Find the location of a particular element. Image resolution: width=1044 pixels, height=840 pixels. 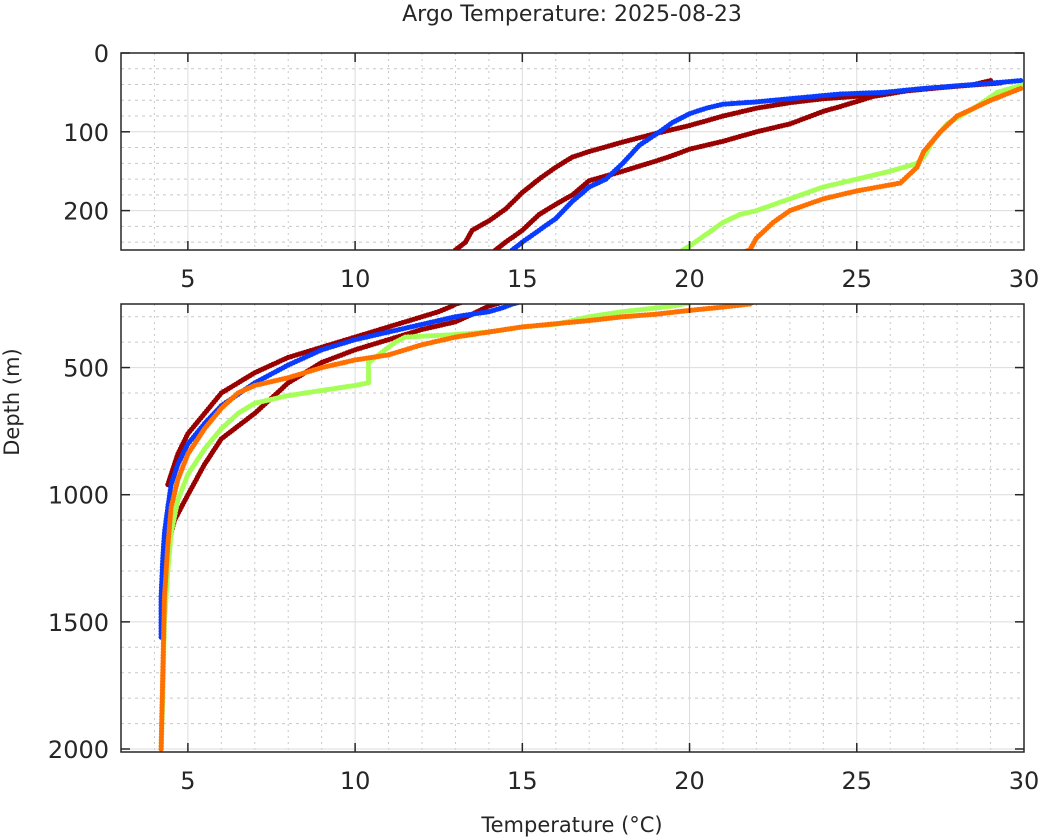

series-profile-green is located at coordinates (849, 168).